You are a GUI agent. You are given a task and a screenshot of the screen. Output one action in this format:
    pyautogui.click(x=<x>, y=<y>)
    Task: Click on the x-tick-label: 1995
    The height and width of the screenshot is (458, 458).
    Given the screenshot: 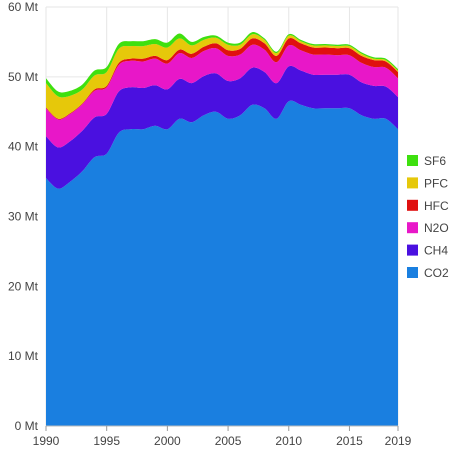 What is the action you would take?
    pyautogui.click(x=106, y=441)
    